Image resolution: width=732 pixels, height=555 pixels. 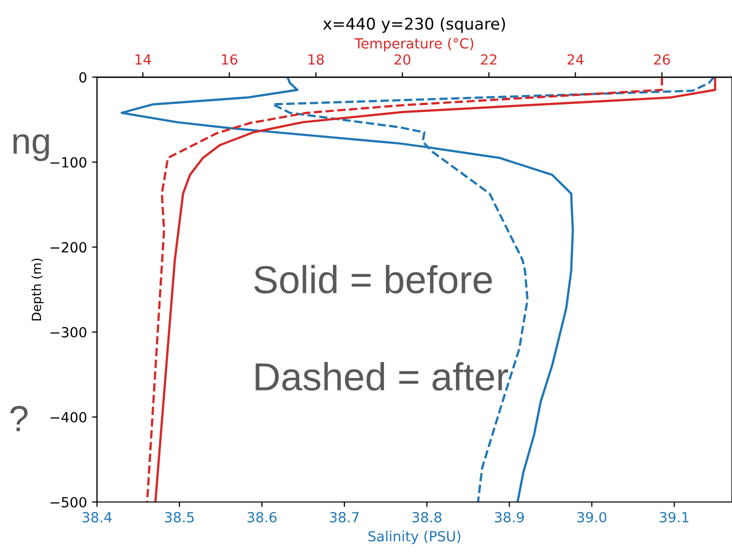 What do you see at coordinates (344, 517) in the screenshot?
I see `x-tick-label: 38.7` at bounding box center [344, 517].